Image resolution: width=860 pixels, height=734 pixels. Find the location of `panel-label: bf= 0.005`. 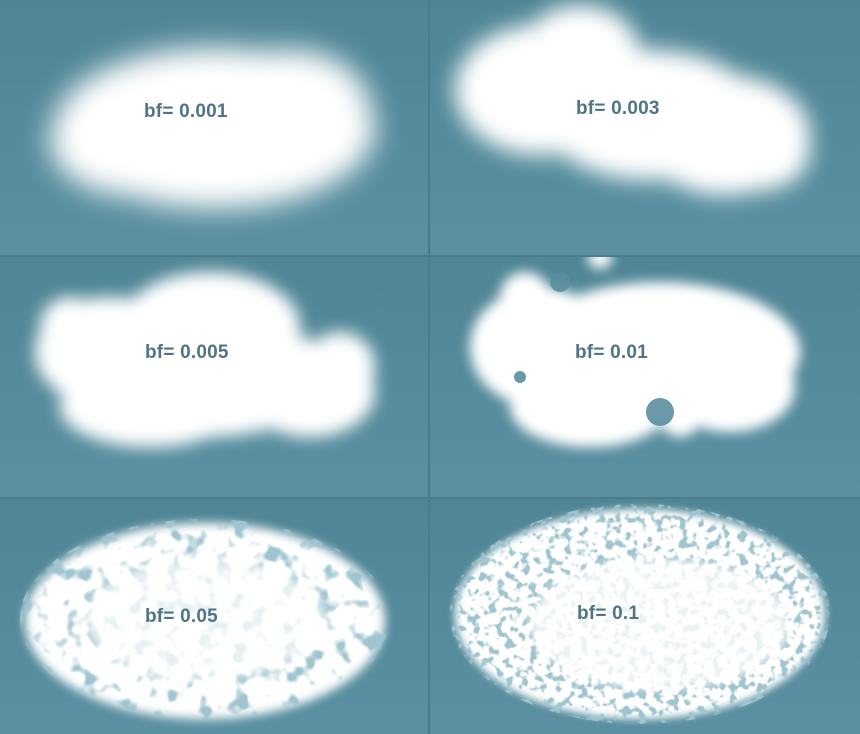

panel-label: bf= 0.005 is located at coordinates (187, 352).